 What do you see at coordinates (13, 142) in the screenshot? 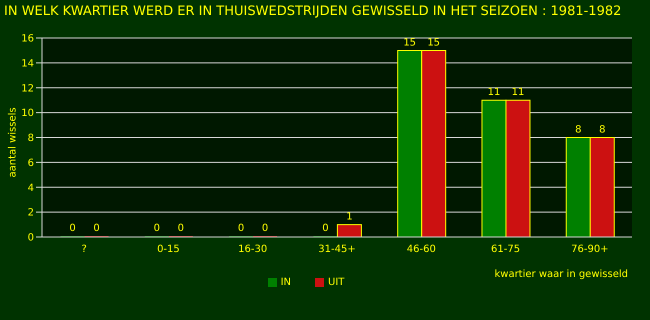
I see `y-axis-title: aantal wissels` at bounding box center [13, 142].